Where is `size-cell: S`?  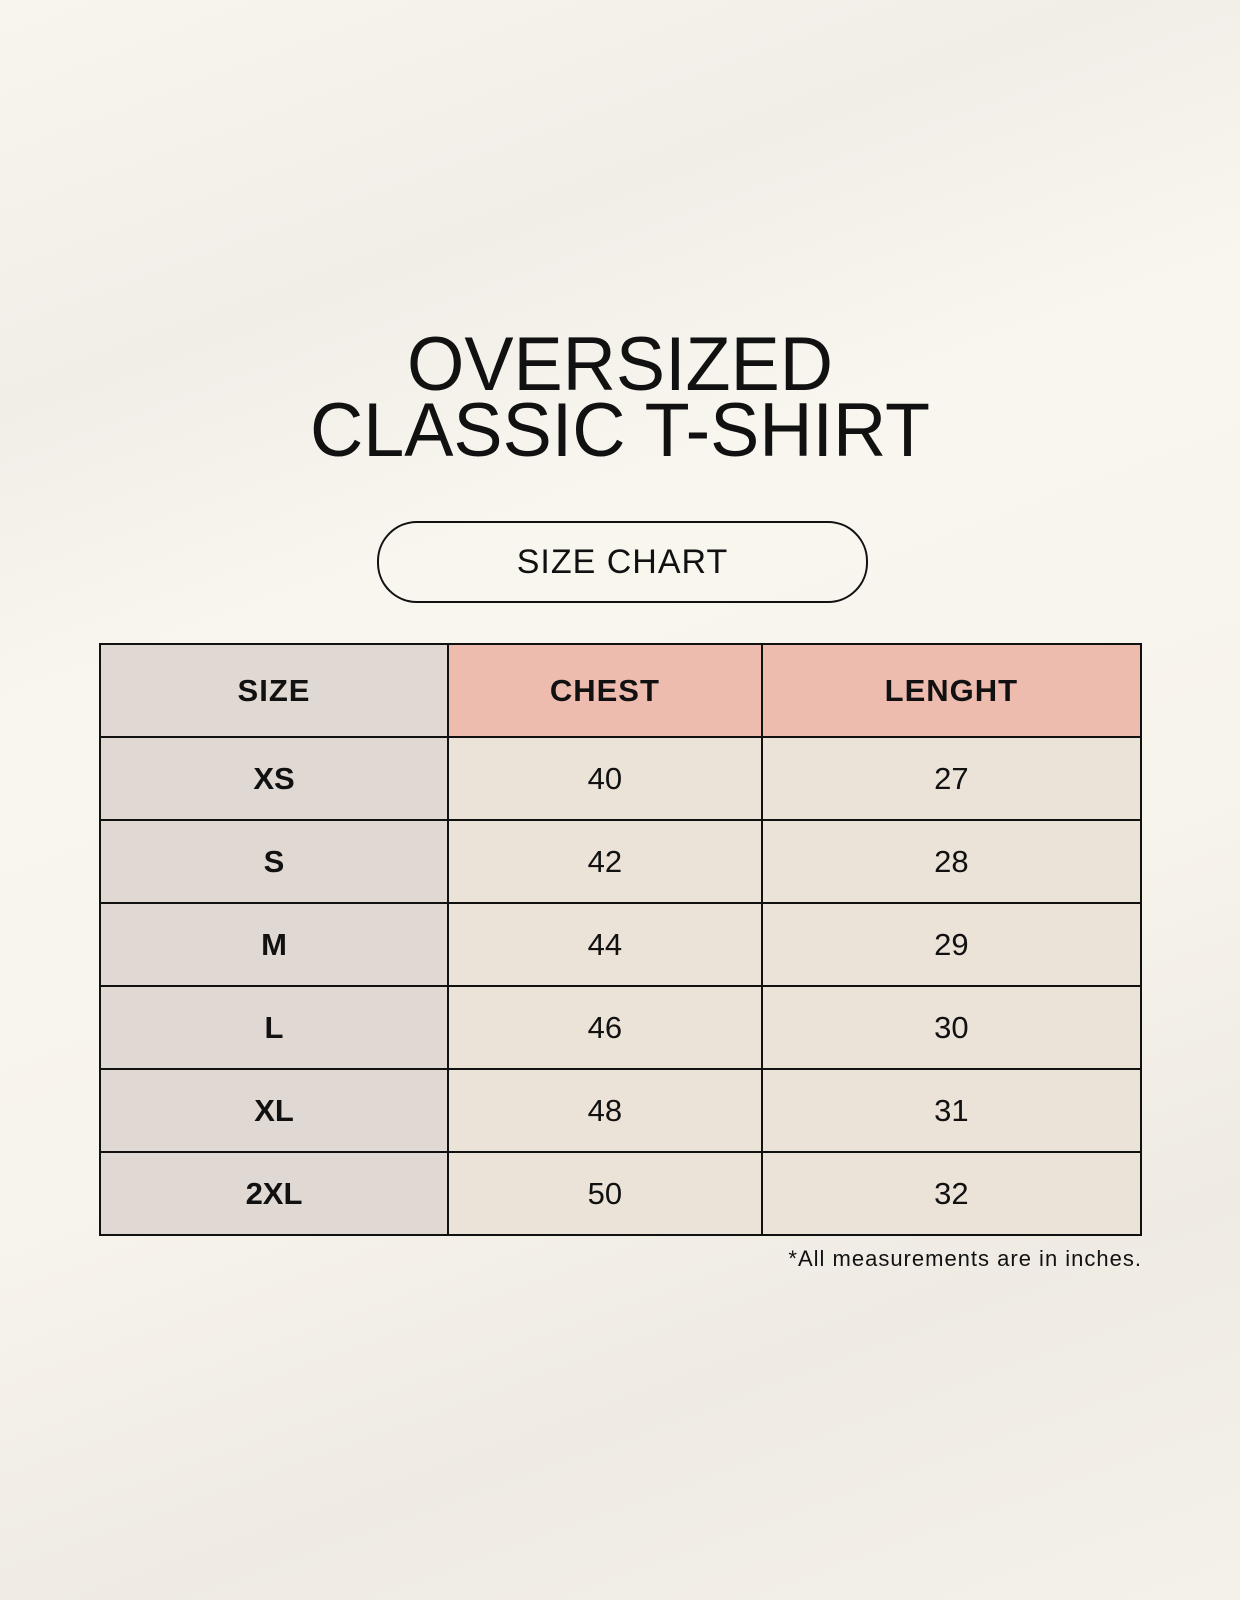 size-cell: S is located at coordinates (274, 861).